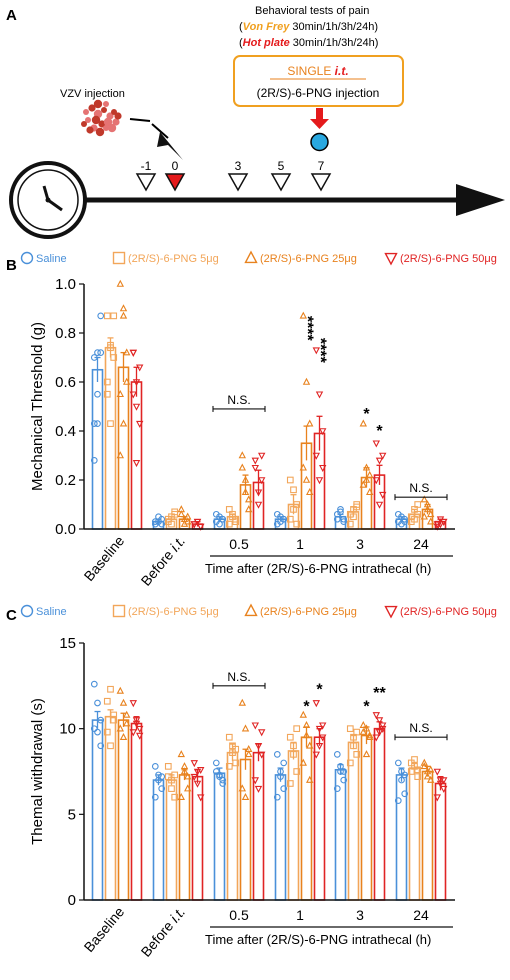  I want to click on x-axis-title: Time after (2R/S)-6-PNG intrathecal (h), so click(318, 568).